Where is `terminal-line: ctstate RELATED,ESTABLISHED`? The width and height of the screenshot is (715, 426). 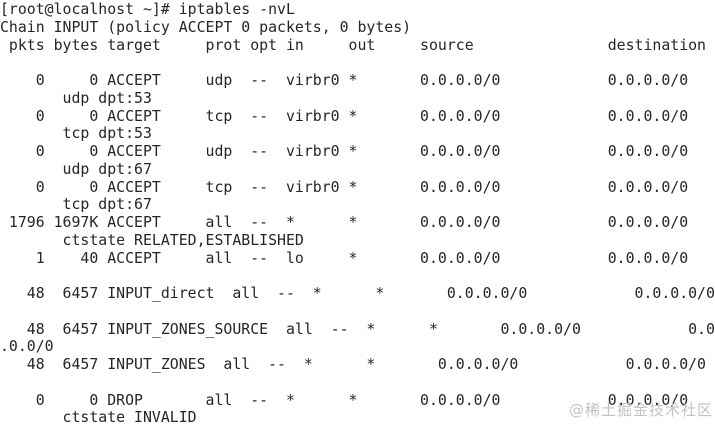 terminal-line: ctstate RELATED,ESTABLISHED is located at coordinates (152, 239).